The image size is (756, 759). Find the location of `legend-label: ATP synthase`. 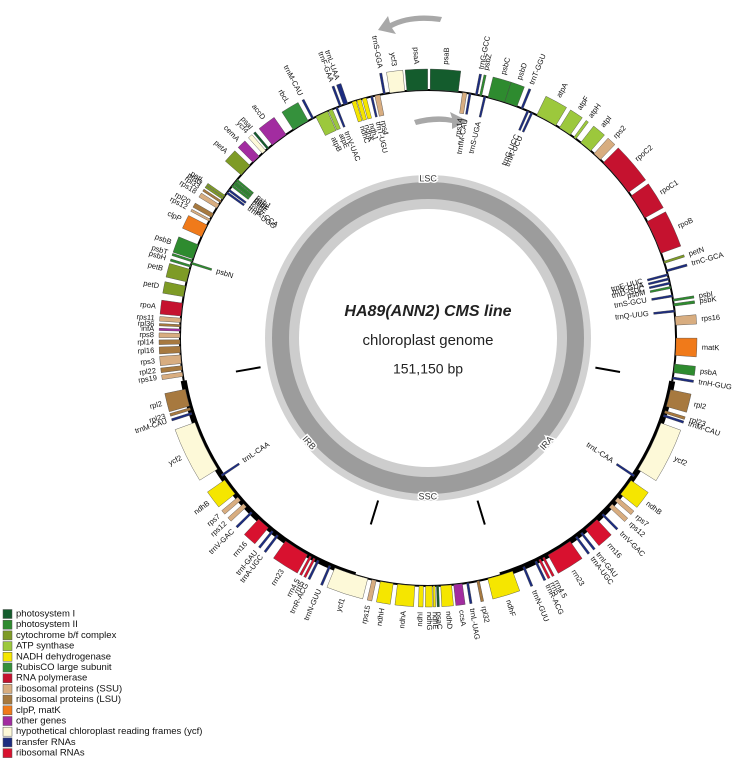

legend-label: ATP synthase is located at coordinates (45, 646).